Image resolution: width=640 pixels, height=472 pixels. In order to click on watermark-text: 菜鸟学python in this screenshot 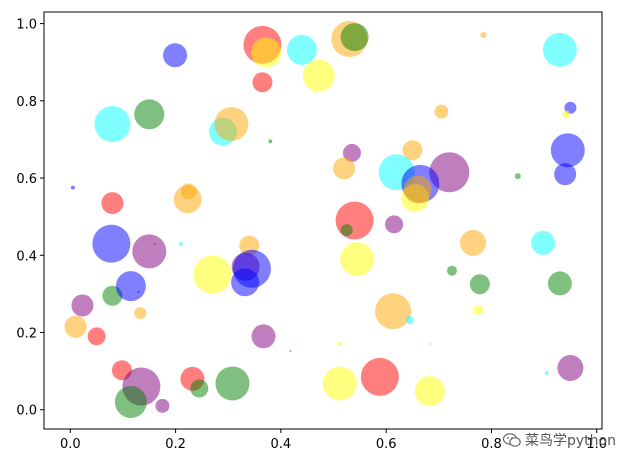, I will do `click(570, 441)`.